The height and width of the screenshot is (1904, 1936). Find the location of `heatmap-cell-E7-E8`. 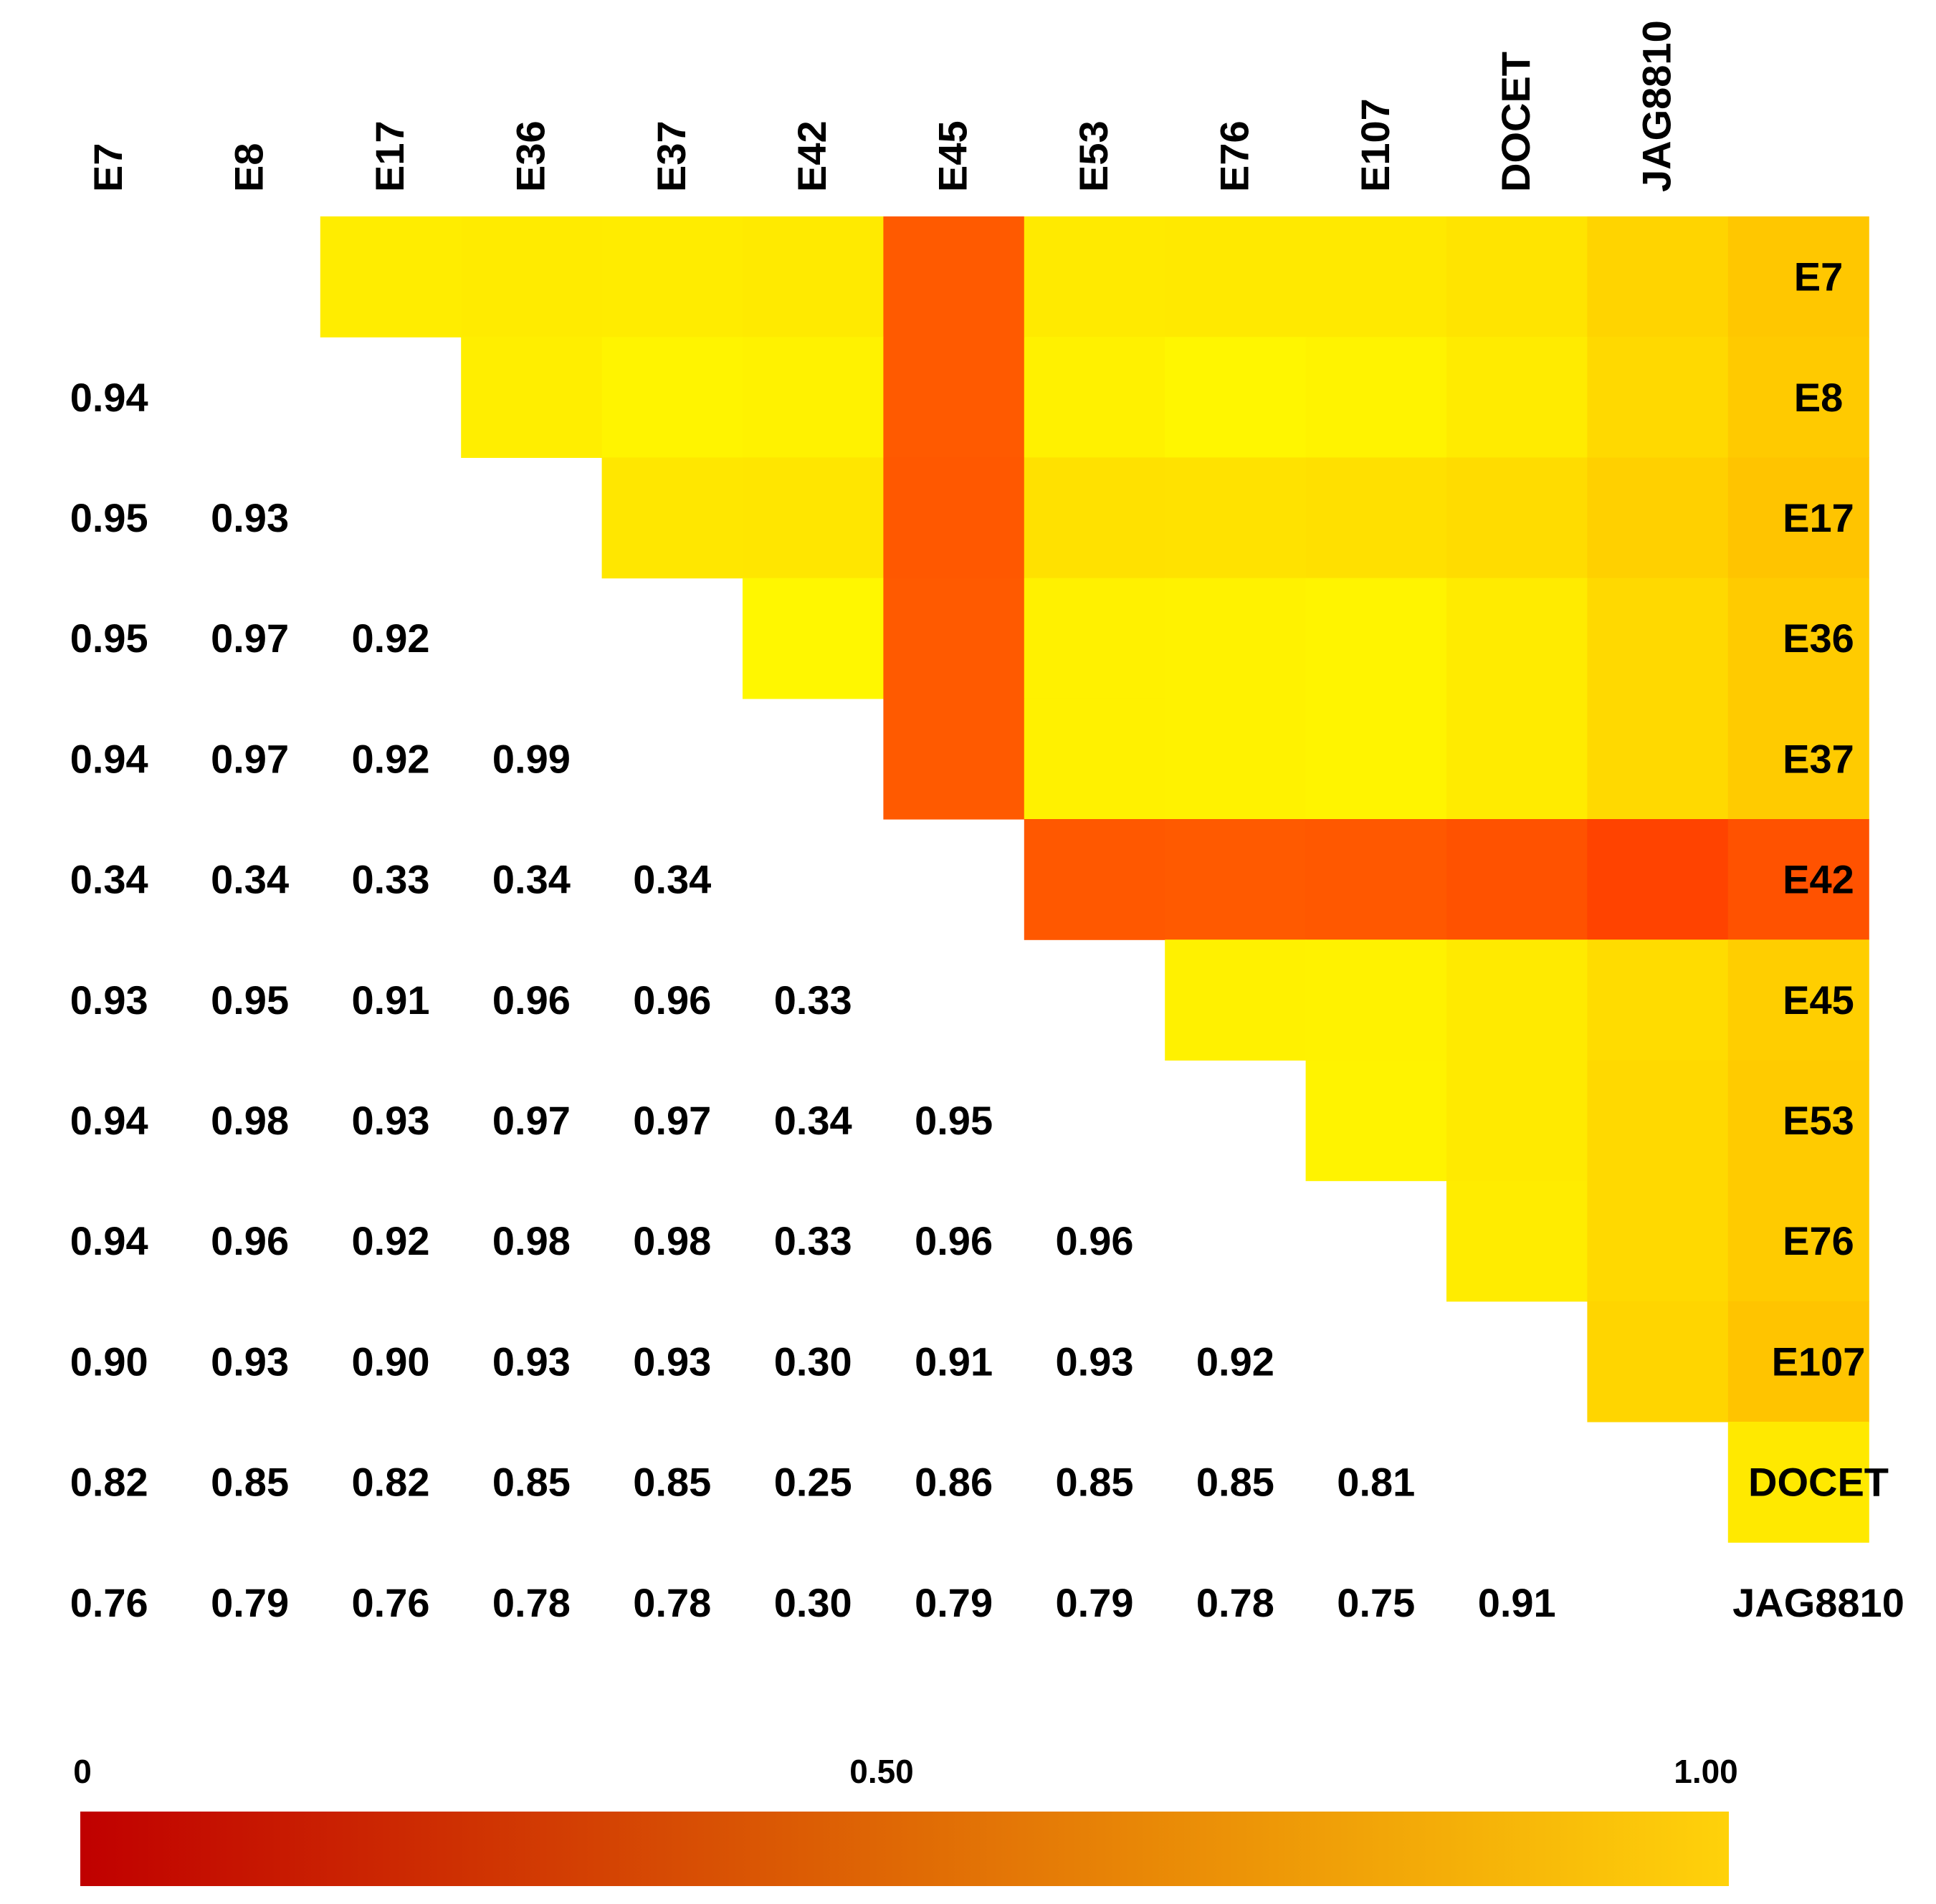

heatmap-cell-E7-E8 is located at coordinates (391, 277).